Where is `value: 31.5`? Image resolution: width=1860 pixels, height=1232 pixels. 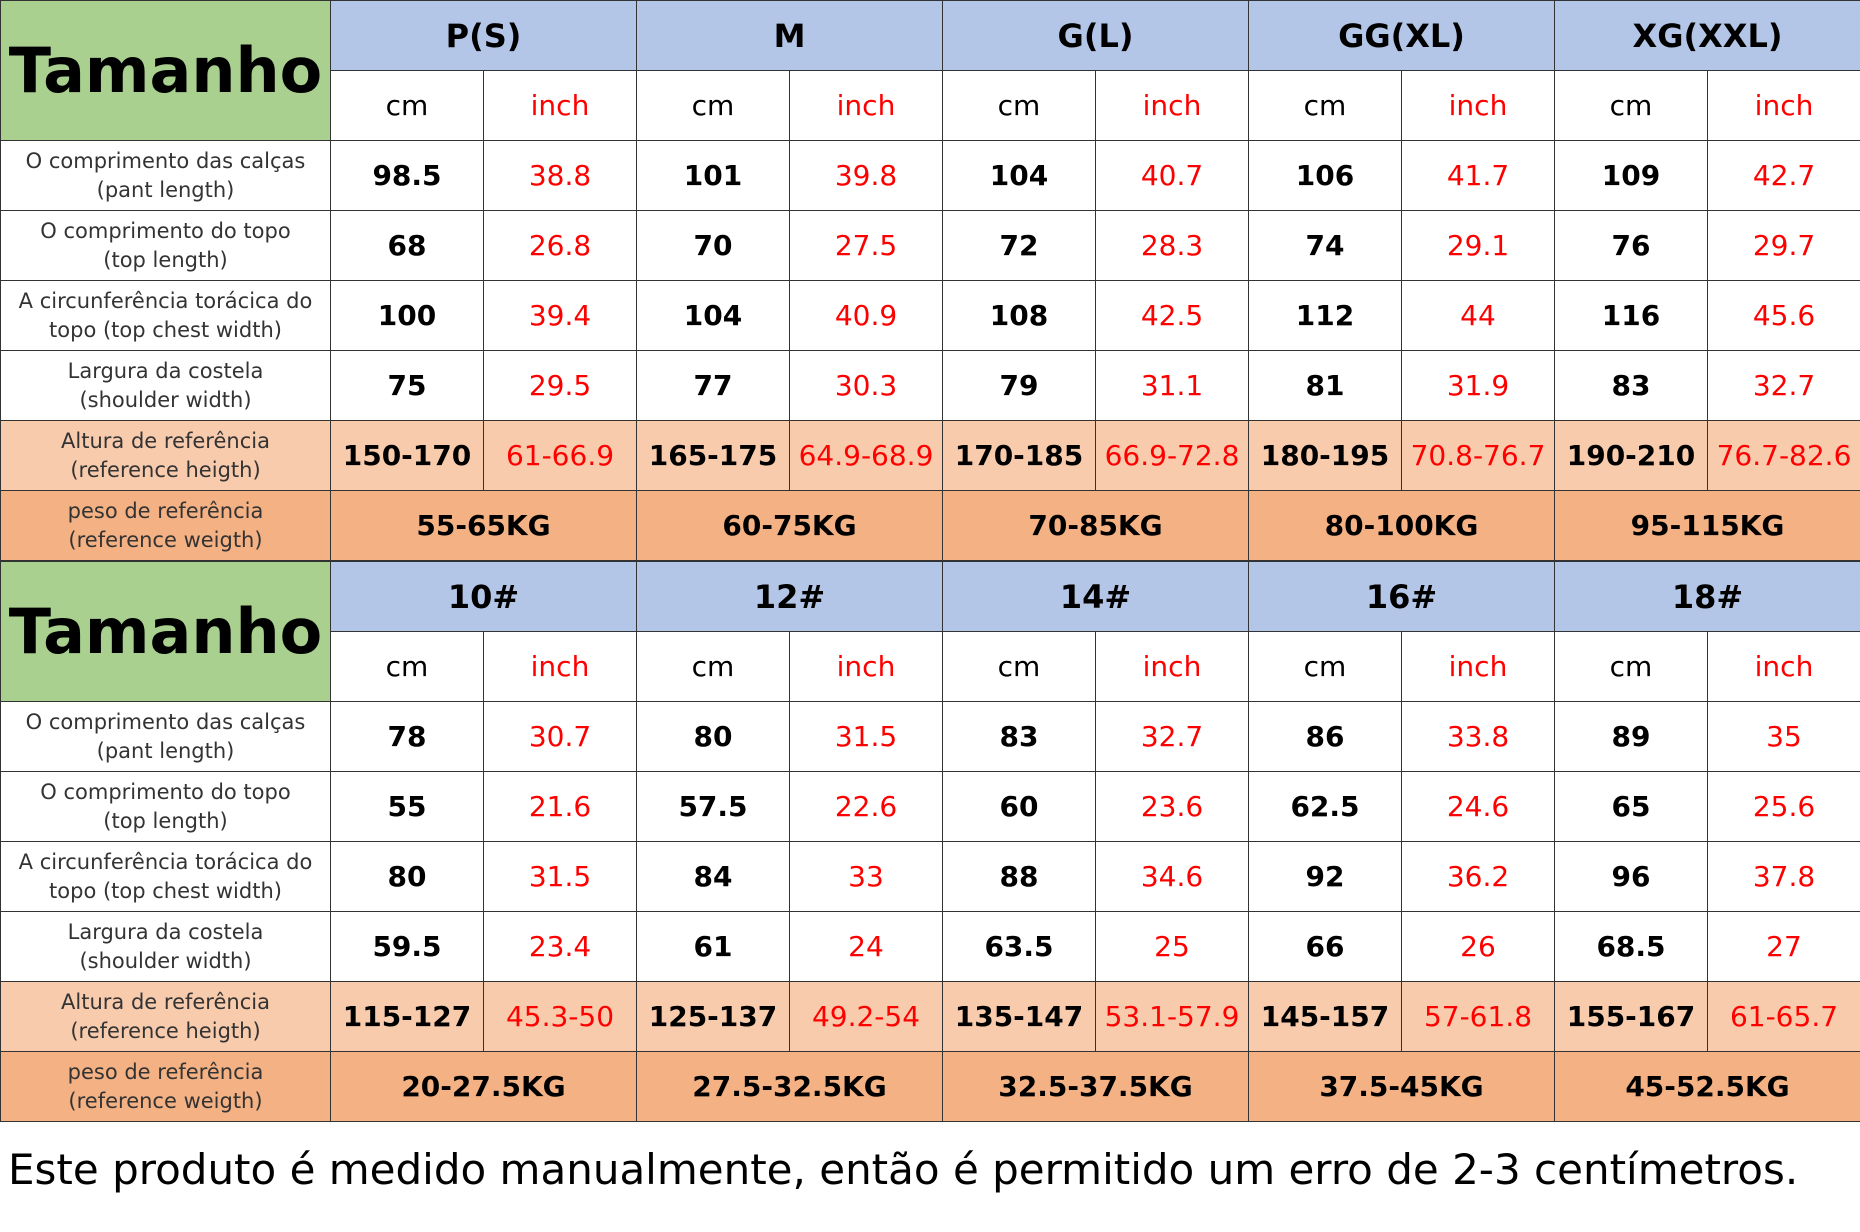
value: 31.5 is located at coordinates (866, 736).